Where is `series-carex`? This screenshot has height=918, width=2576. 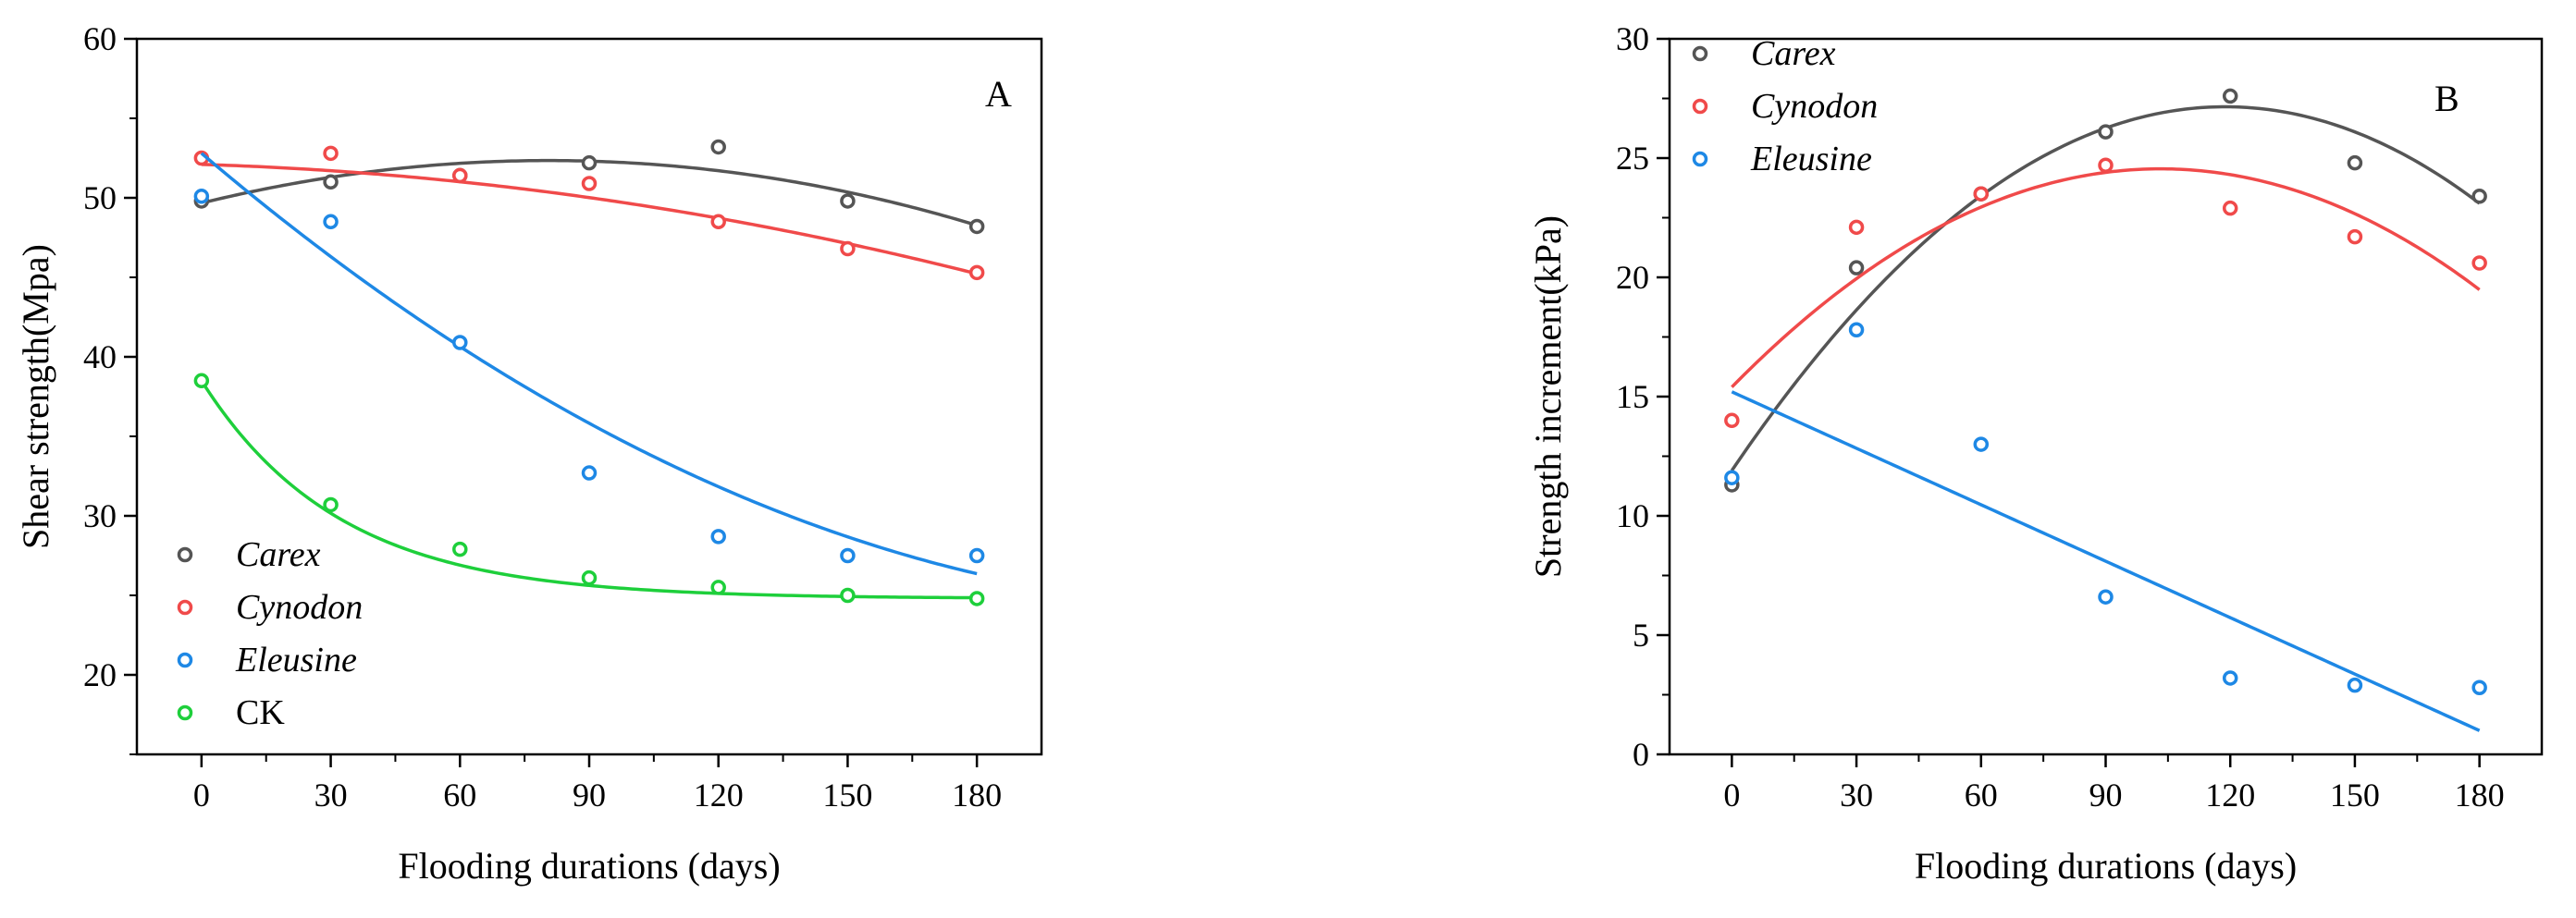
series-carex is located at coordinates (589, 187).